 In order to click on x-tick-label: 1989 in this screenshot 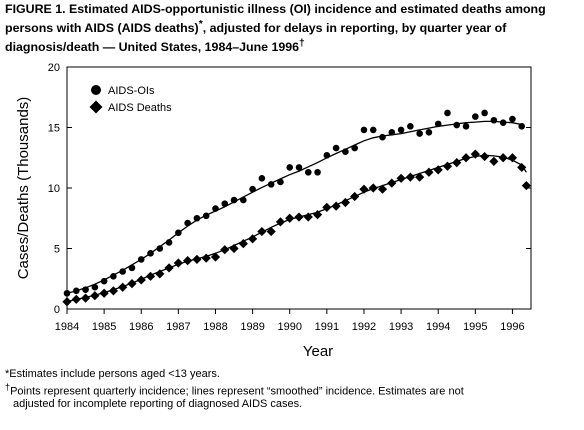, I will do `click(252, 327)`.